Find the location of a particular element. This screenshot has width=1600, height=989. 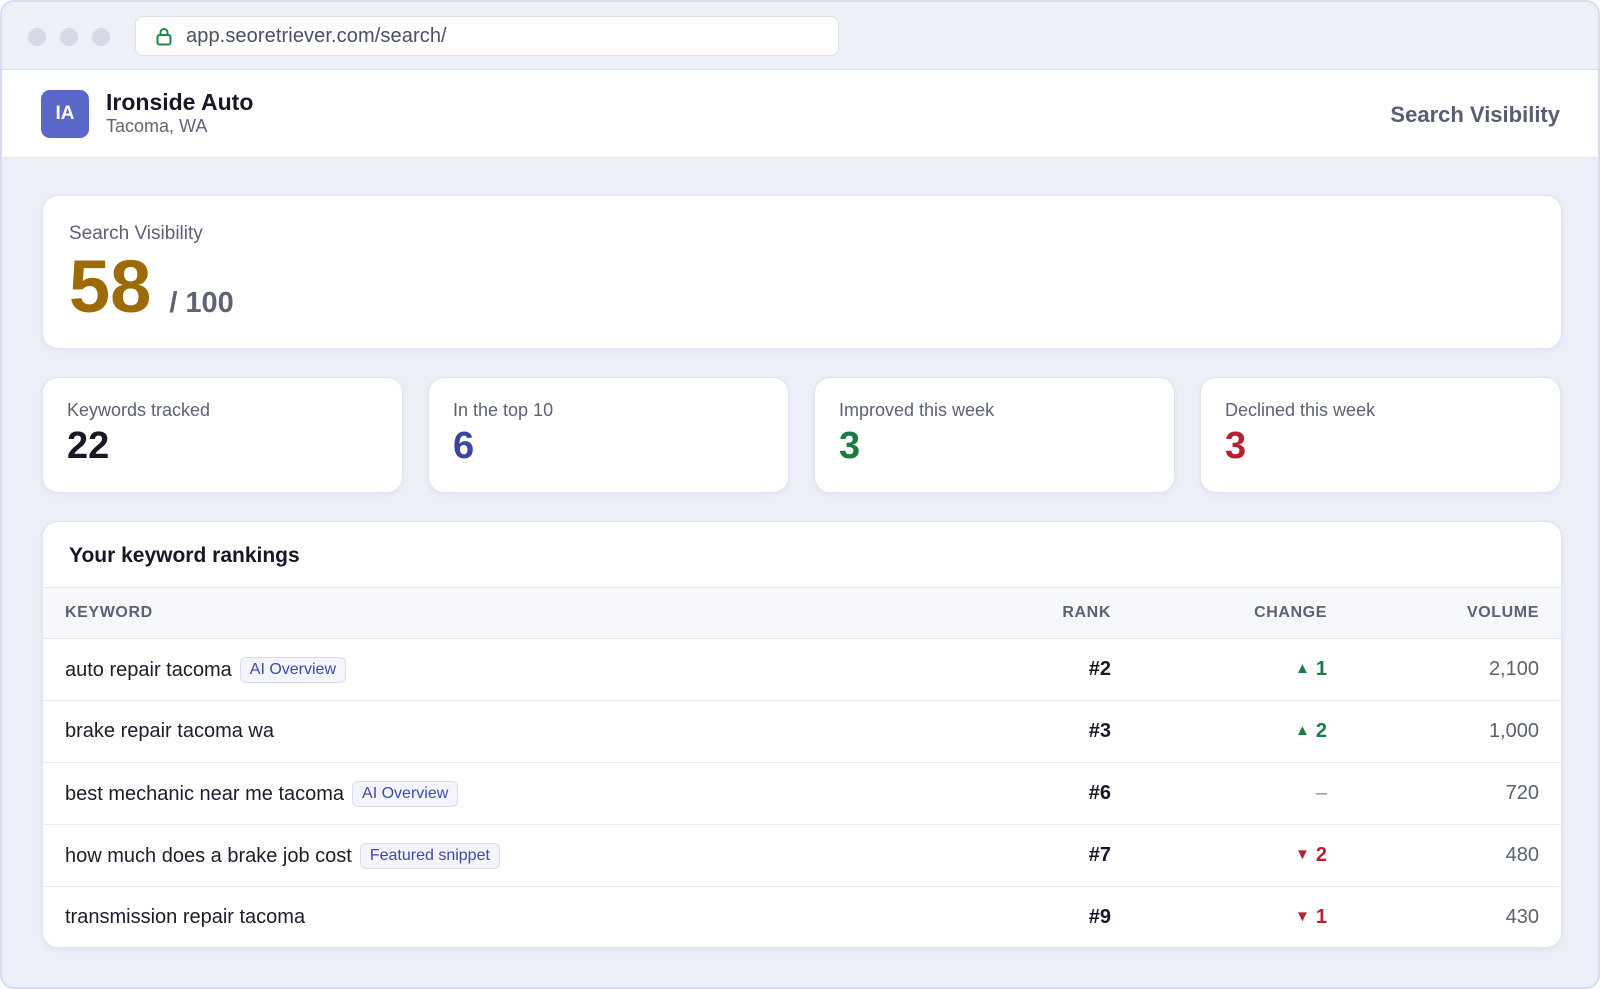

stat-value: 22 is located at coordinates (88, 446).